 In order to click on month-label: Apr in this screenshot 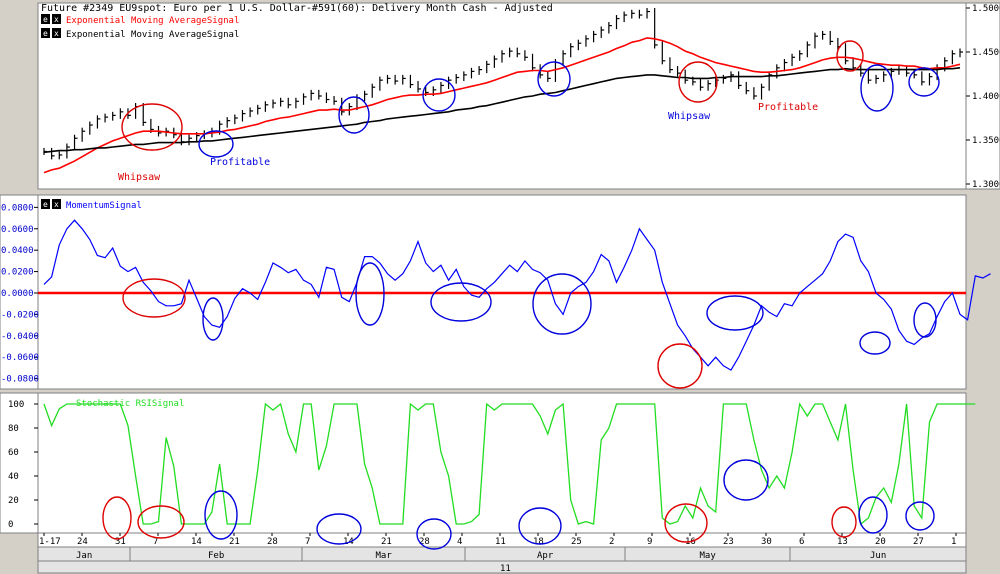, I will do `click(545, 556)`.